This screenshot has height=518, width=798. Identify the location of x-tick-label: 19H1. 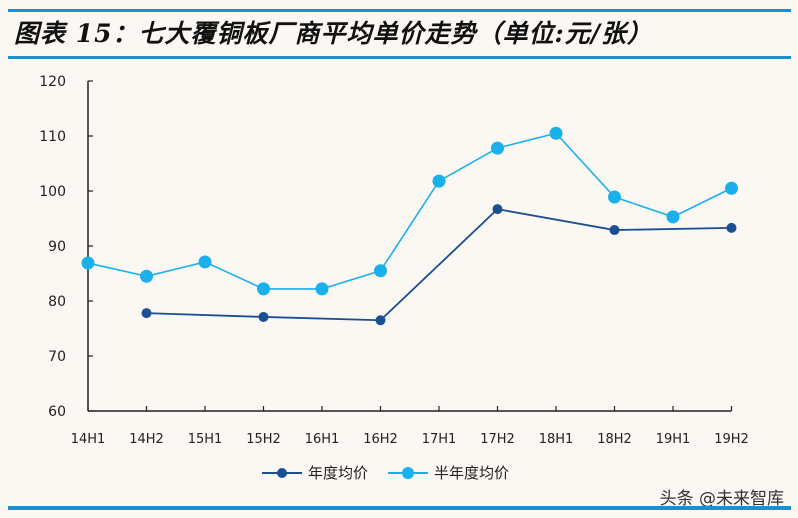
(673, 439).